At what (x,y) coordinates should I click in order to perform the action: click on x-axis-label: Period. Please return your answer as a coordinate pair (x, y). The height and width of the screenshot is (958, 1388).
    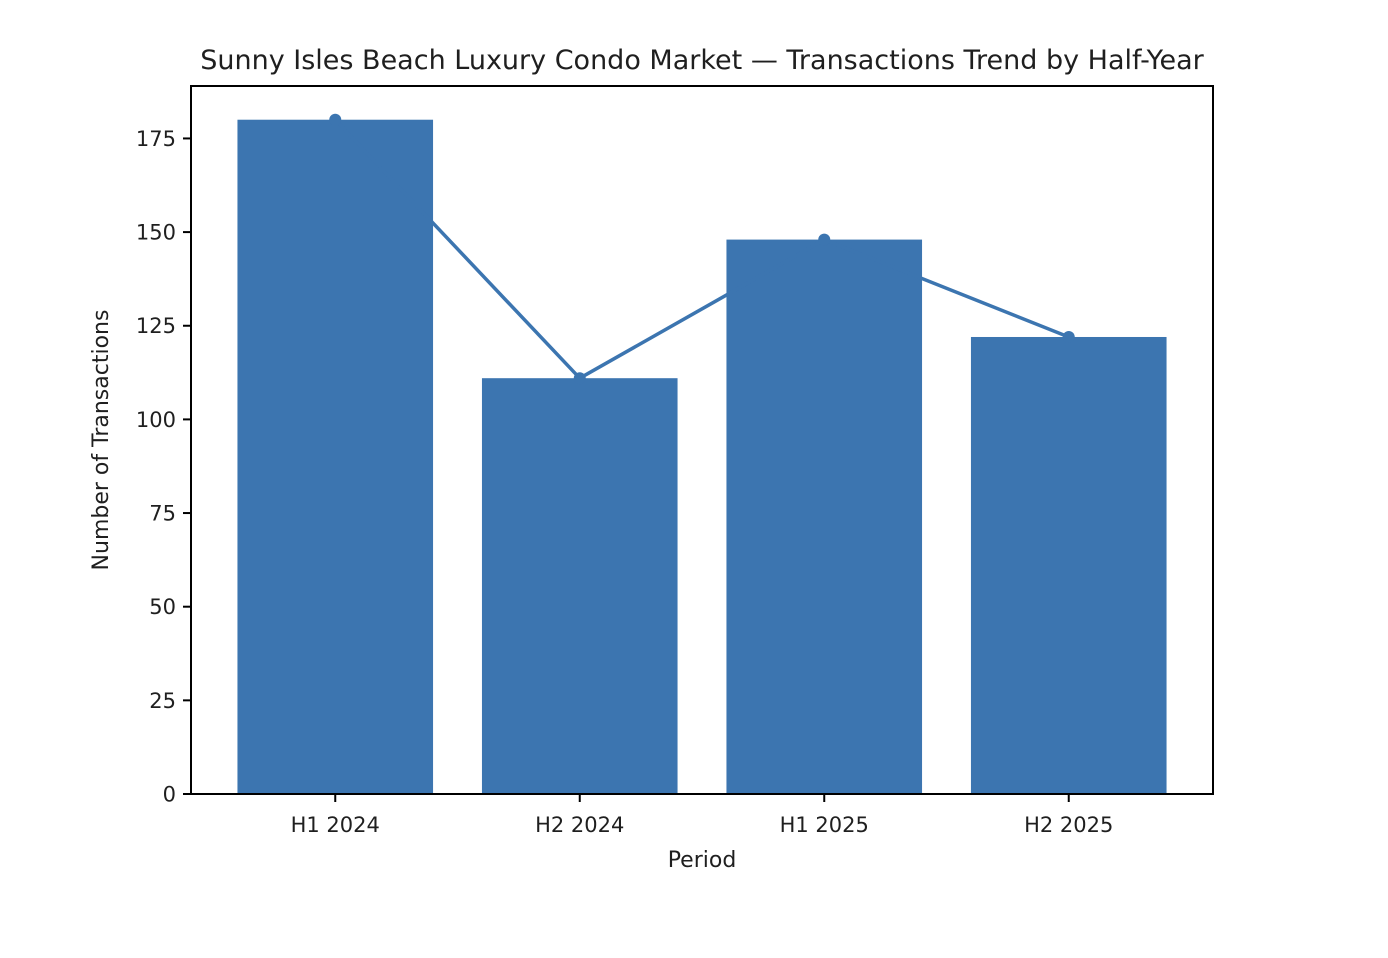
    Looking at the image, I should click on (702, 860).